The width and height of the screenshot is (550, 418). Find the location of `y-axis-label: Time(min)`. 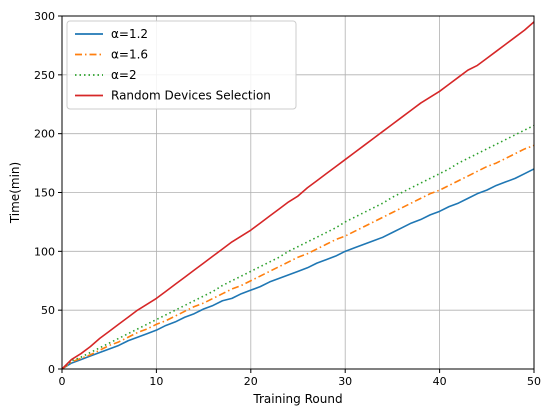

y-axis-label: Time(min) is located at coordinates (15, 193).